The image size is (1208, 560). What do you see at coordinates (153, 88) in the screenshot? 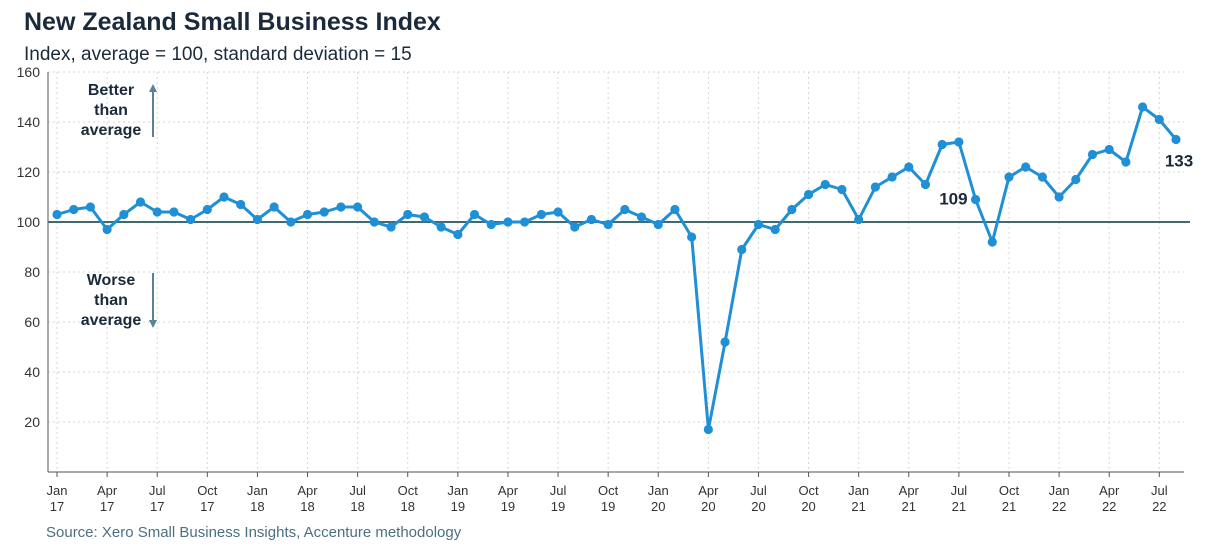
I see `better-arrow-head` at bounding box center [153, 88].